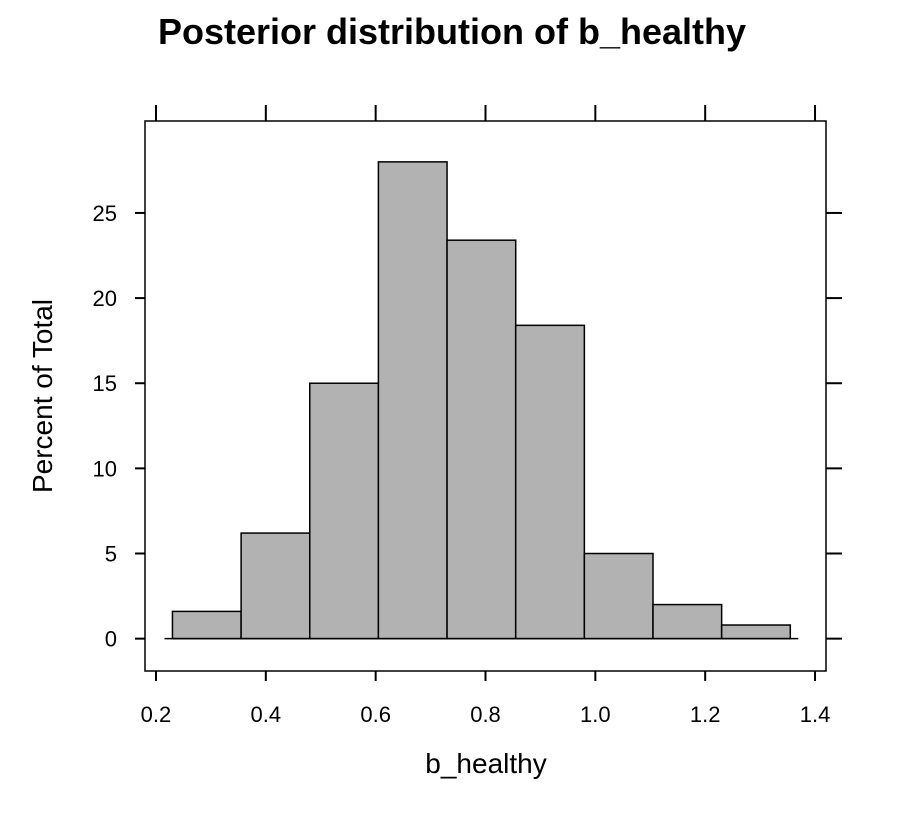 Image resolution: width=904 pixels, height=822 pixels. What do you see at coordinates (485, 763) in the screenshot?
I see `x-axis-label: b_healthy` at bounding box center [485, 763].